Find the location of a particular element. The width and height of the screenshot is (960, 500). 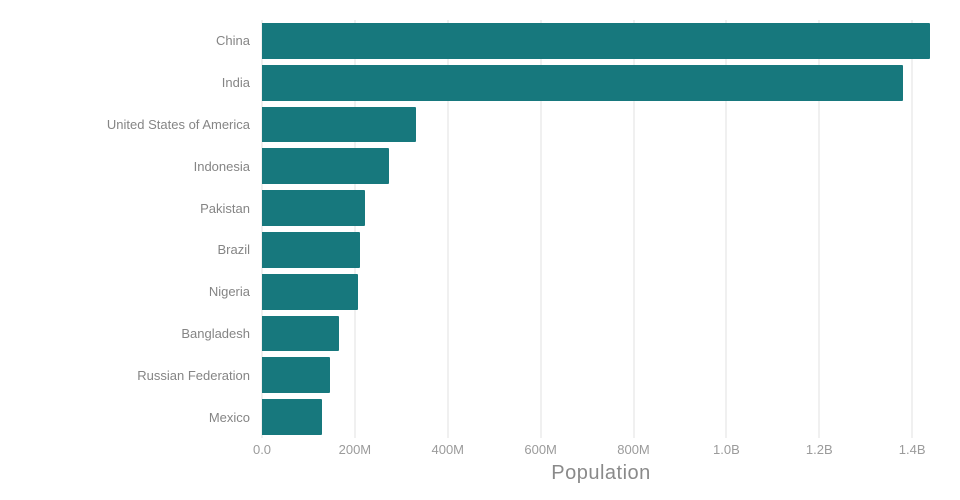

category-label-united-states-of-america: United States of America is located at coordinates (178, 124).